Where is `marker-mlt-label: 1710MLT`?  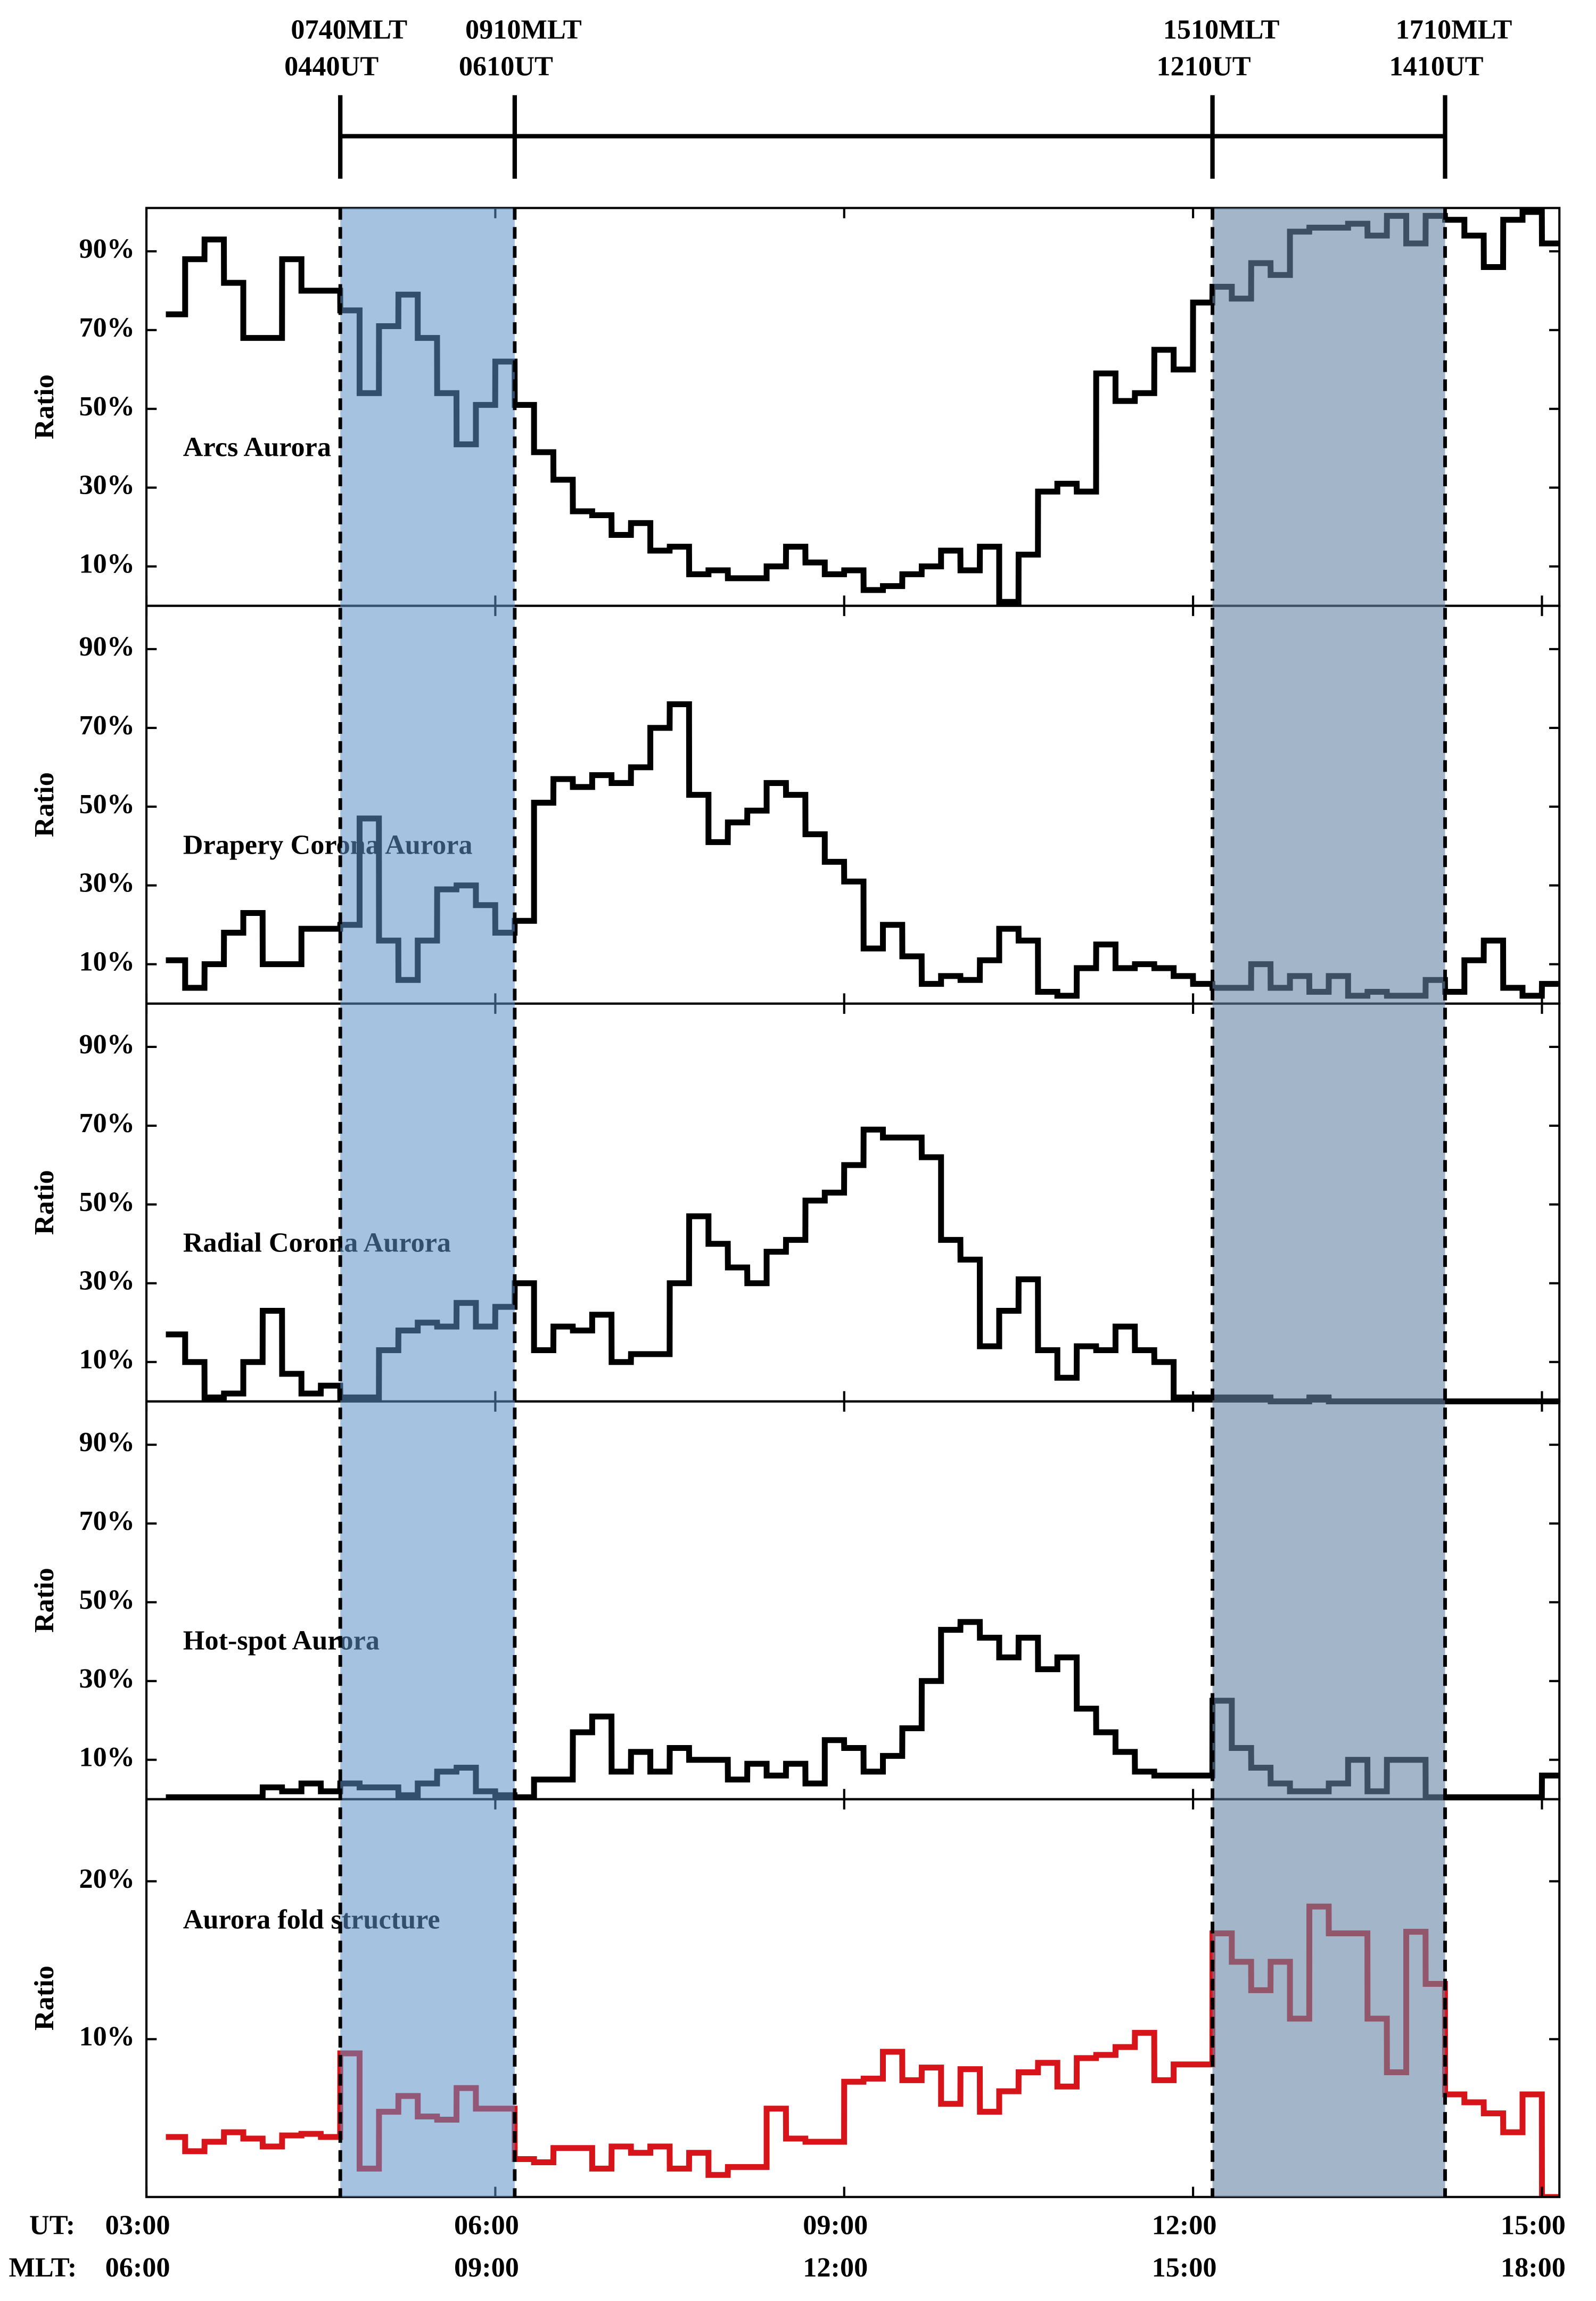
marker-mlt-label: 1710MLT is located at coordinates (1454, 29).